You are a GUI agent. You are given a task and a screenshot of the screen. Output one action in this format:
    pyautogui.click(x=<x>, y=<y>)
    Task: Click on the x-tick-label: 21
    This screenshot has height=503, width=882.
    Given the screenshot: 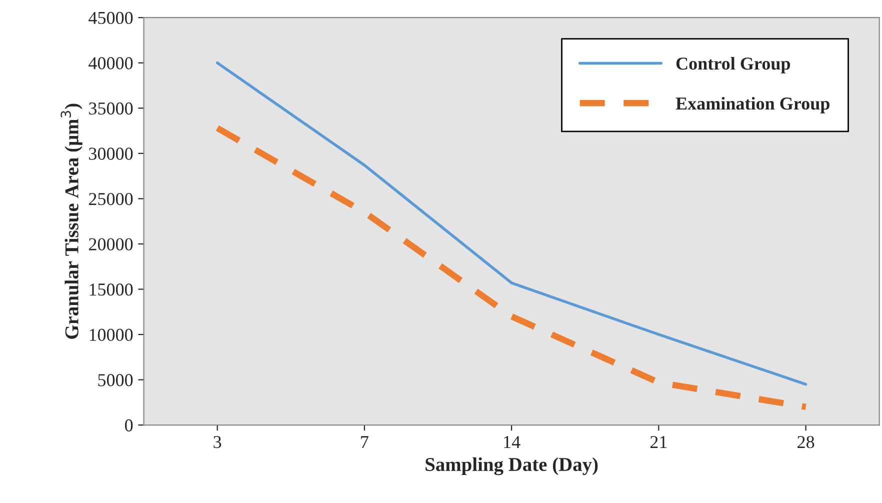 What is the action you would take?
    pyautogui.click(x=658, y=442)
    